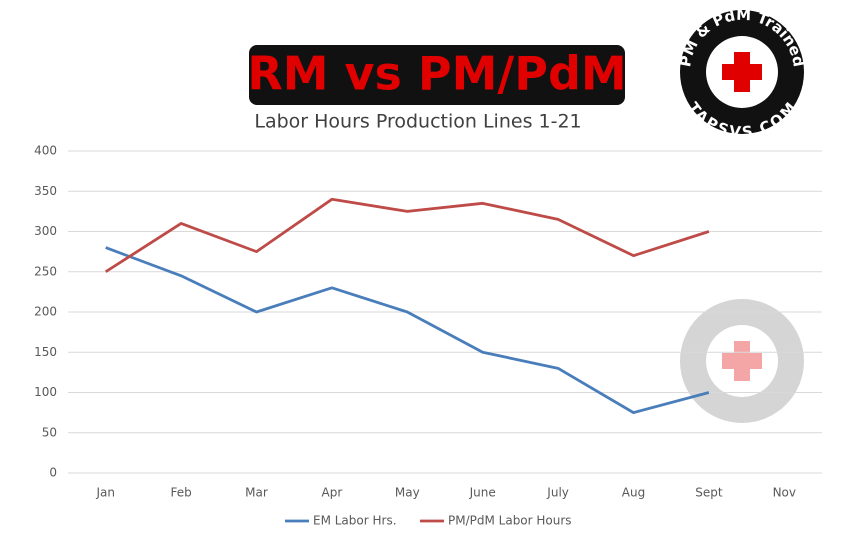 This screenshot has height=556, width=857. Describe the element at coordinates (510, 521) in the screenshot. I see `legend-label: PM/PdM Labor Hours` at that location.